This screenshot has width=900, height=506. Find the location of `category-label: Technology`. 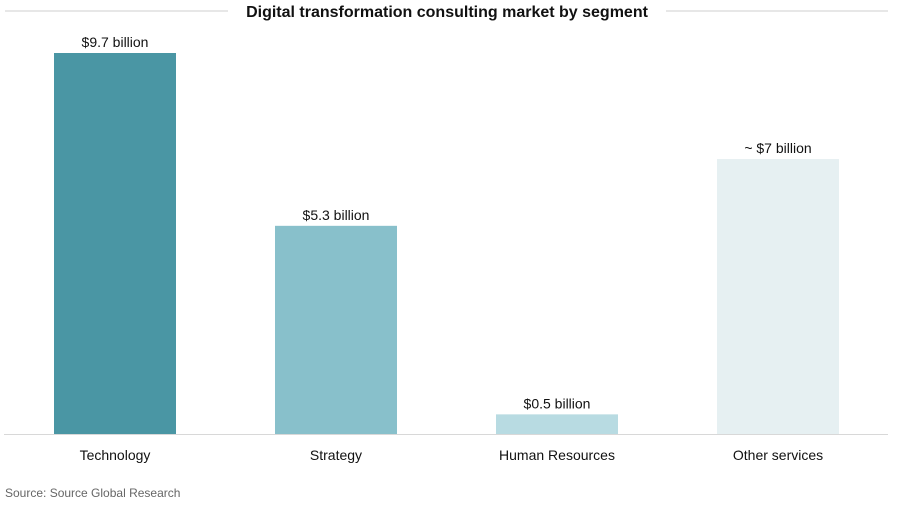

category-label: Technology is located at coordinates (115, 455).